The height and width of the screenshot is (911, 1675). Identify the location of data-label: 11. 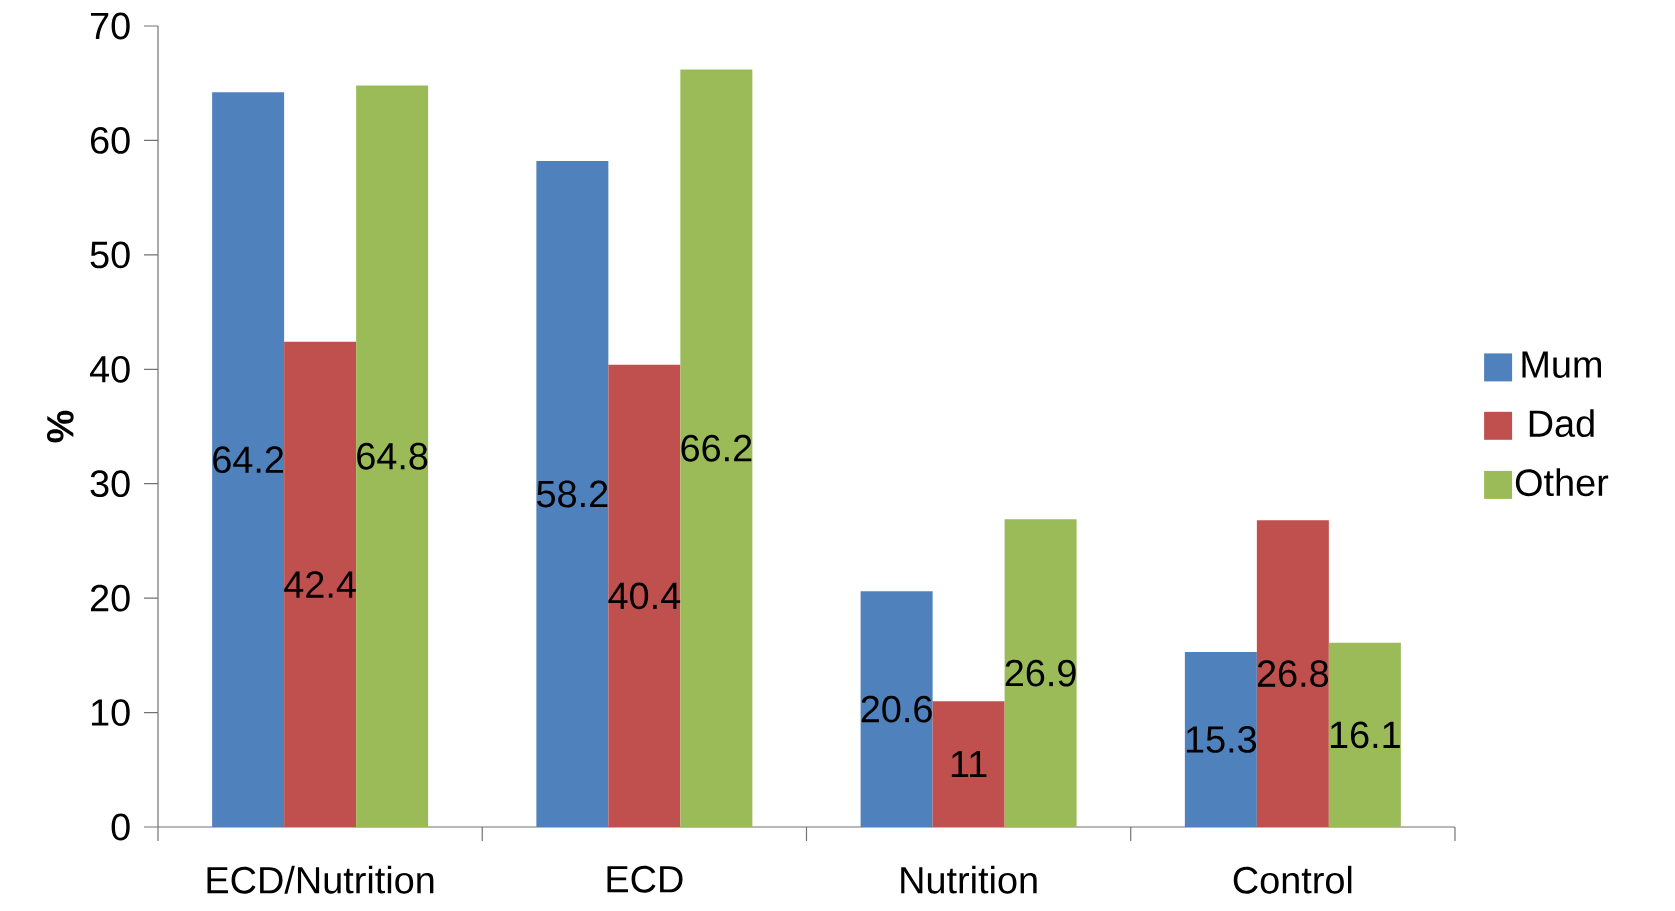
(969, 764).